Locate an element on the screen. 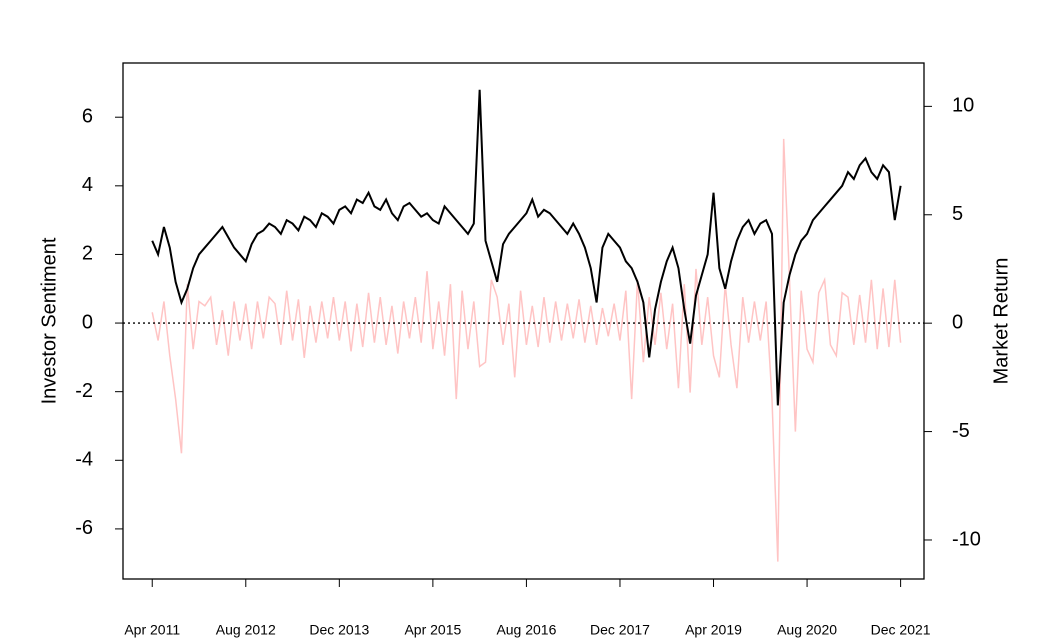 This screenshot has width=1048, height=644. x-tick-label: Aug 2020 is located at coordinates (807, 630).